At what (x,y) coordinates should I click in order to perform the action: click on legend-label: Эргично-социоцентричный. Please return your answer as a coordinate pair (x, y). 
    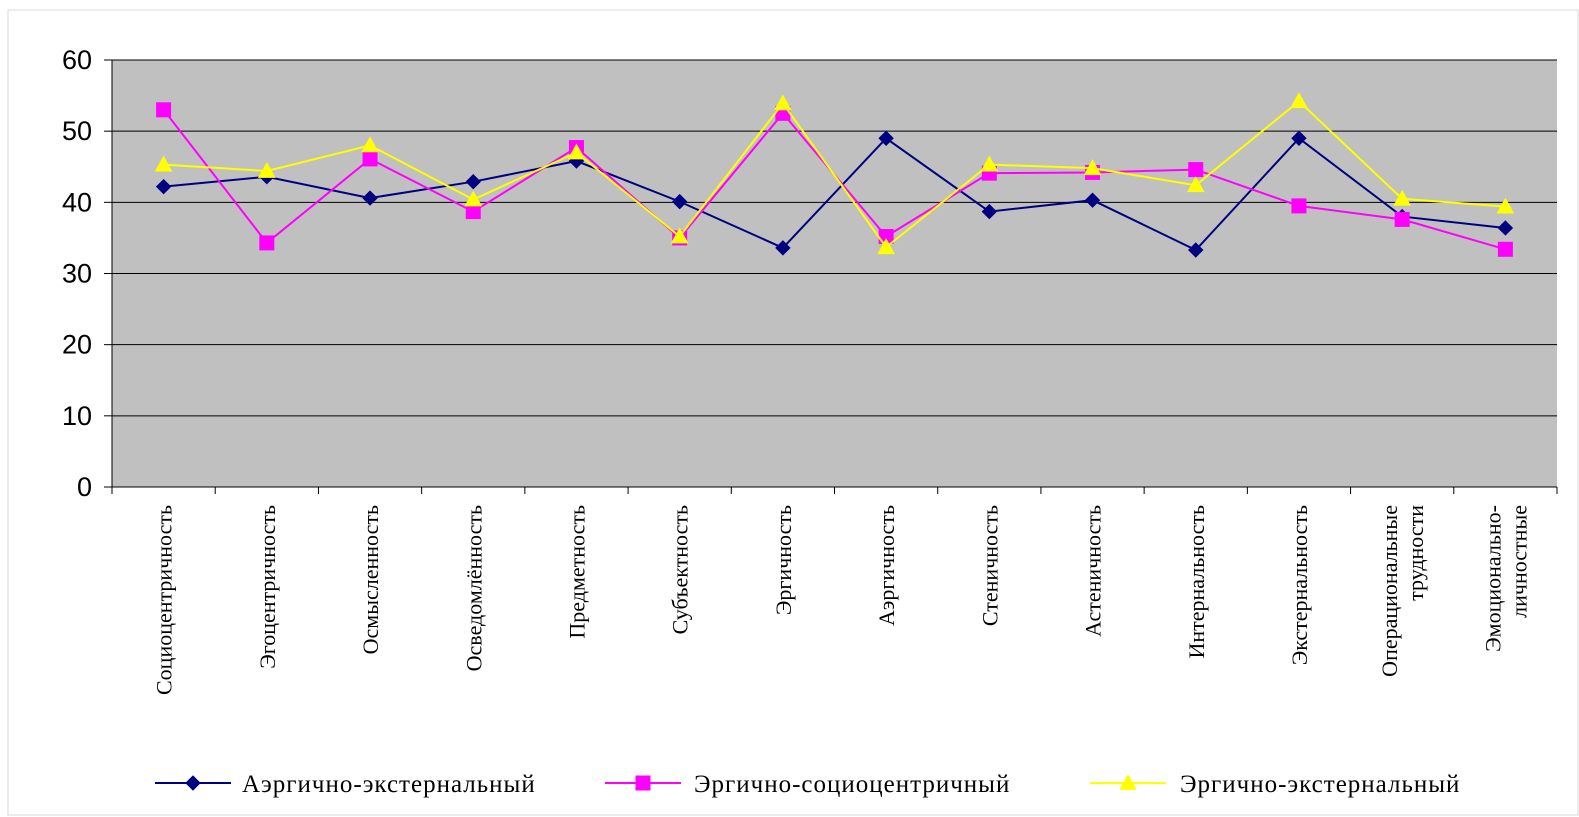
    Looking at the image, I should click on (852, 784).